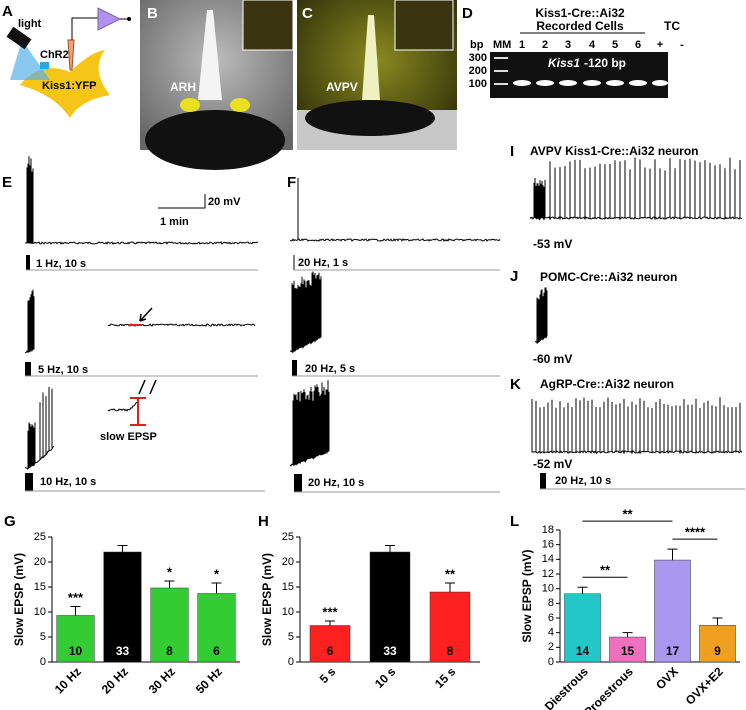 This screenshot has height=710, width=746. What do you see at coordinates (307, 13) in the screenshot?
I see `panel-letter: C` at bounding box center [307, 13].